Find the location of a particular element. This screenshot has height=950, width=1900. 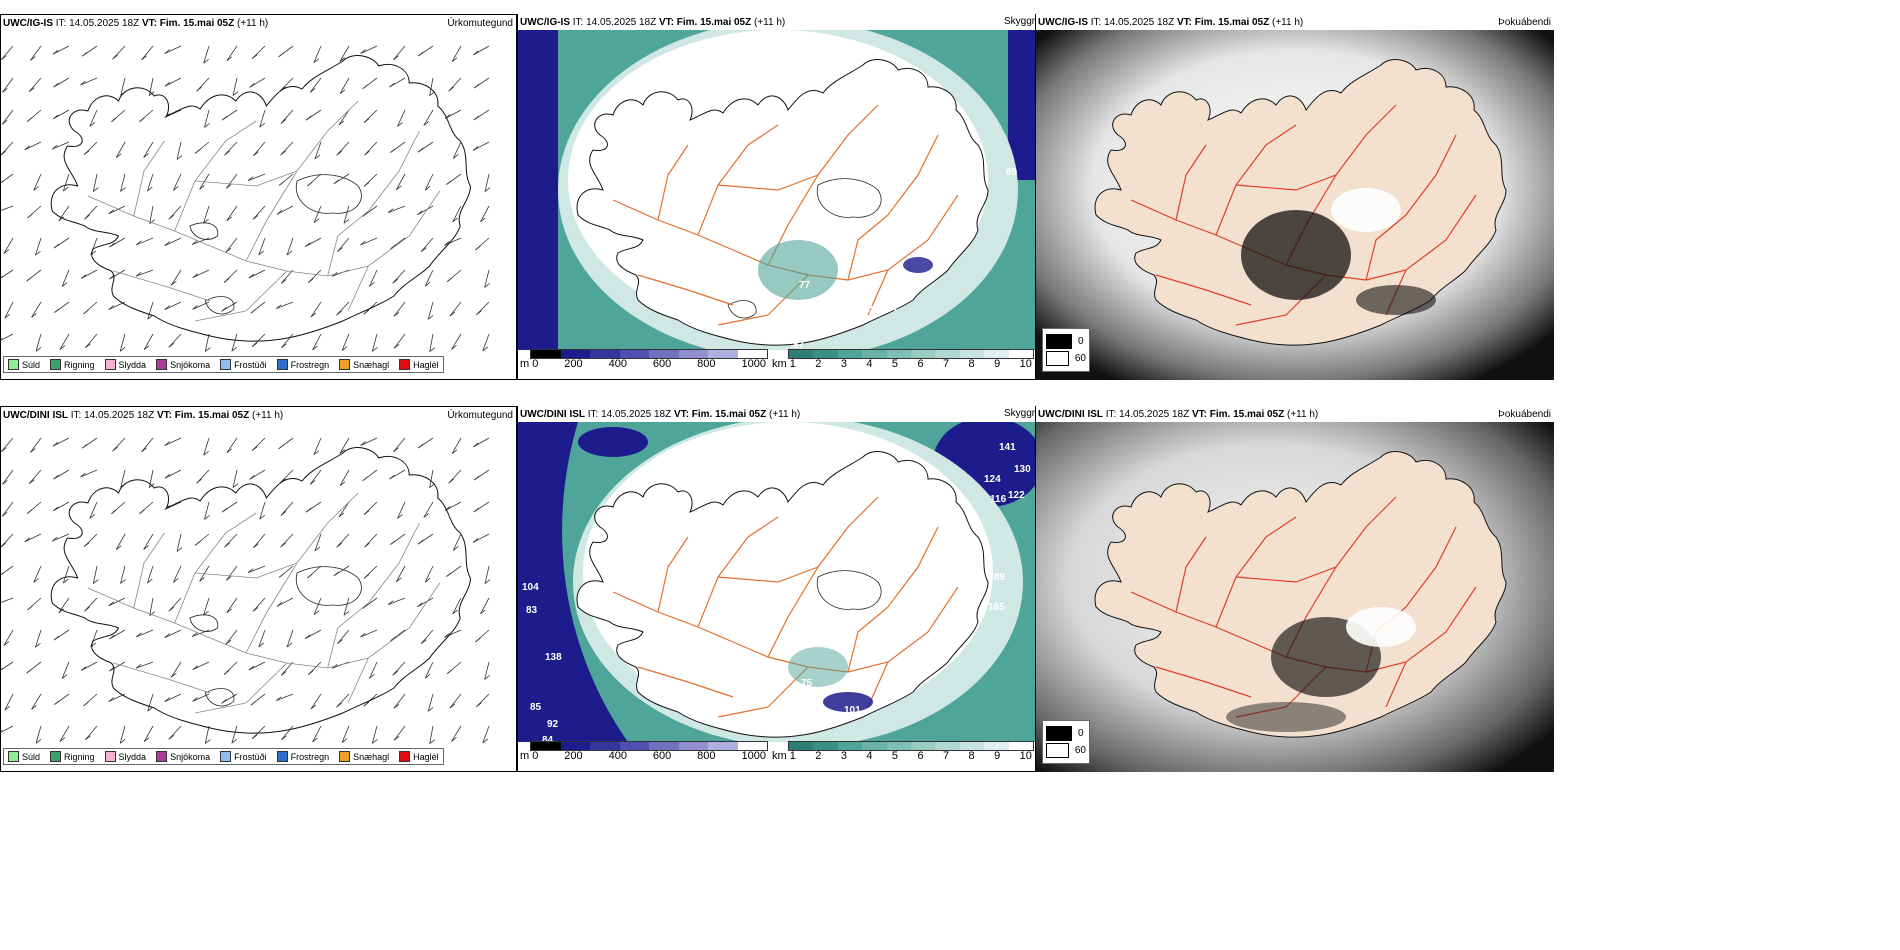

visibility-value: 124 is located at coordinates (992, 479).